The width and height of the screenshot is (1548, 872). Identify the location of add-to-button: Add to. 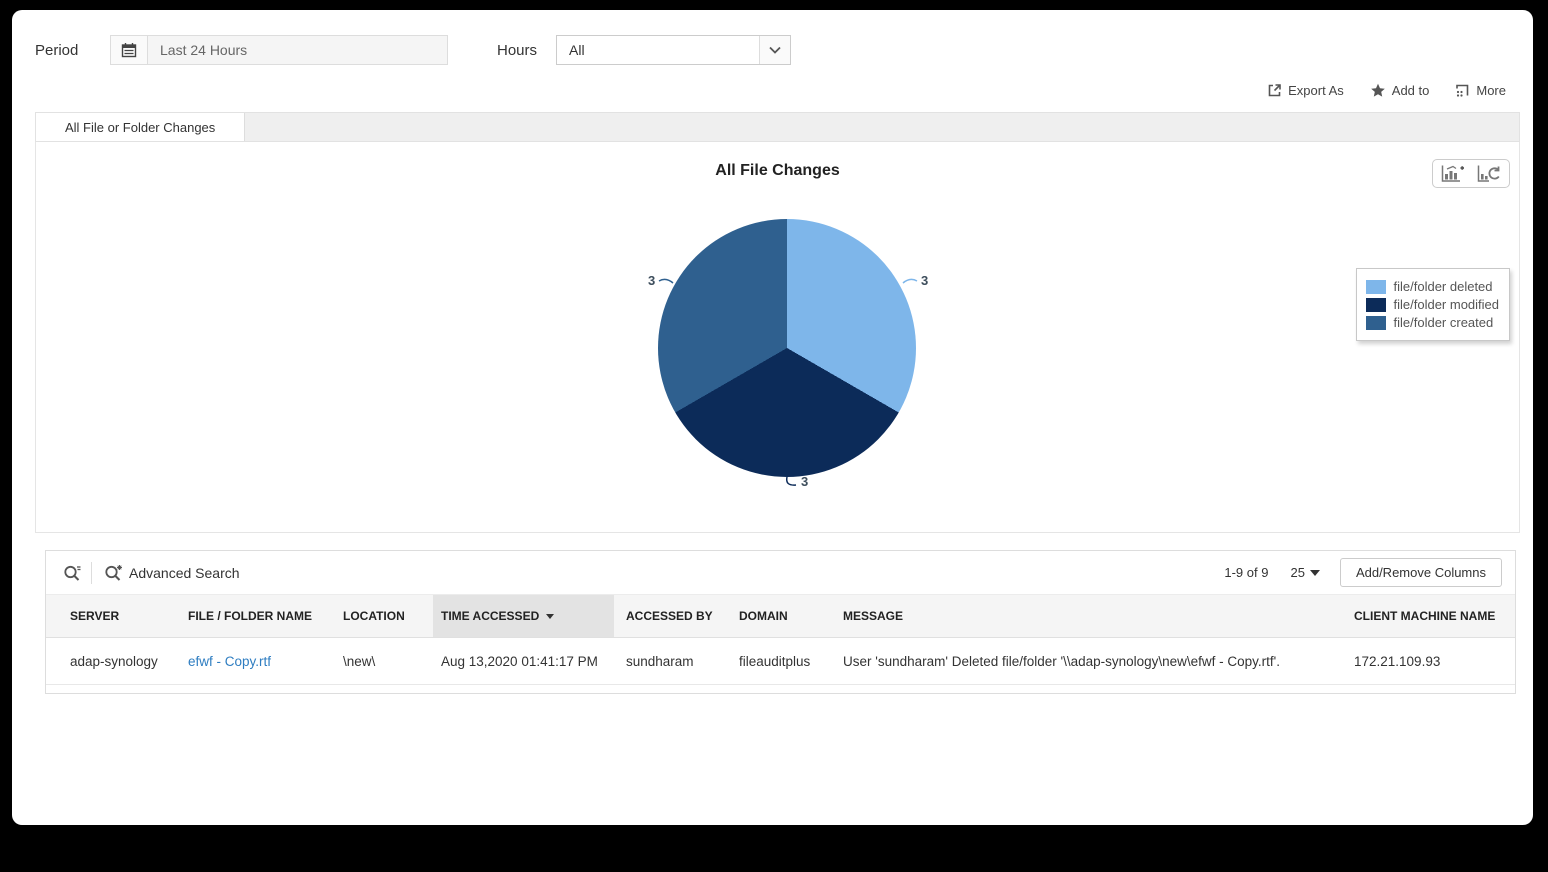
(1400, 90).